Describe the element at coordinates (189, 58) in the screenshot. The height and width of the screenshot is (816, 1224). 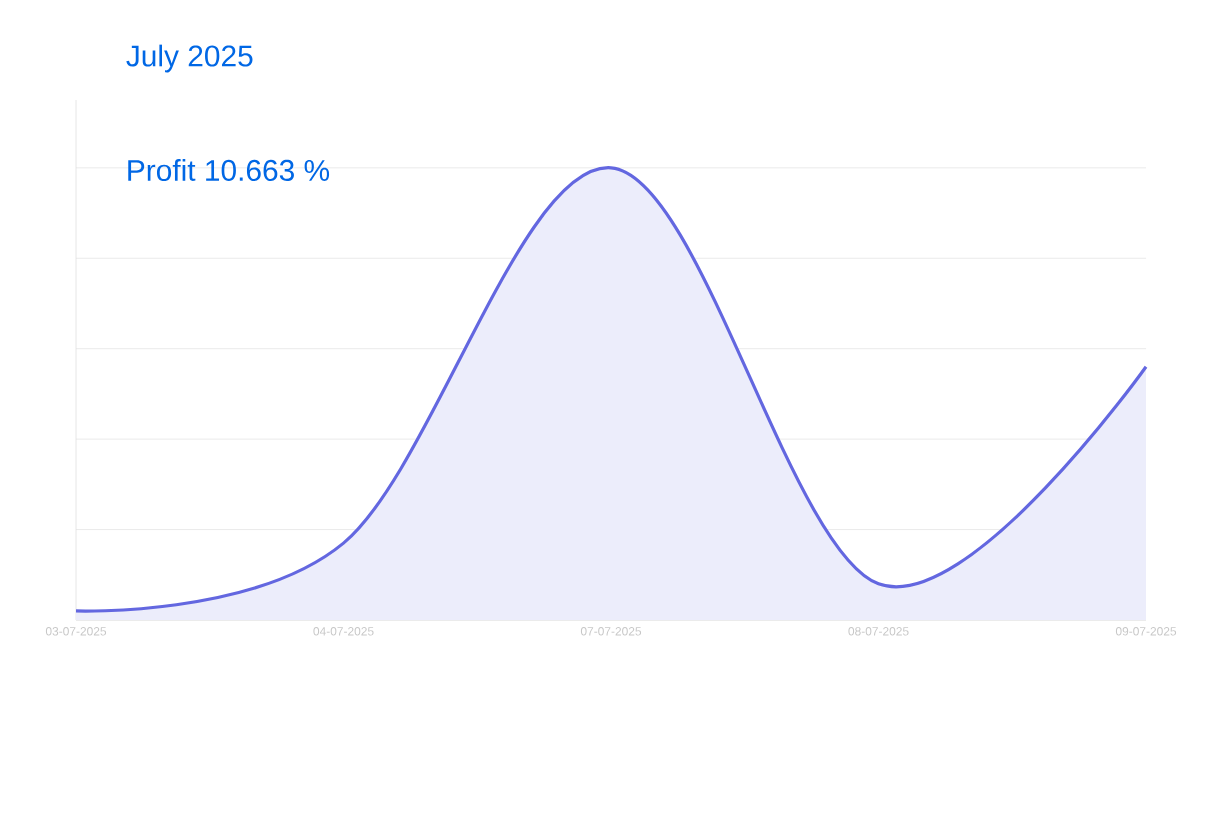
I see `chart-title: July 2025` at that location.